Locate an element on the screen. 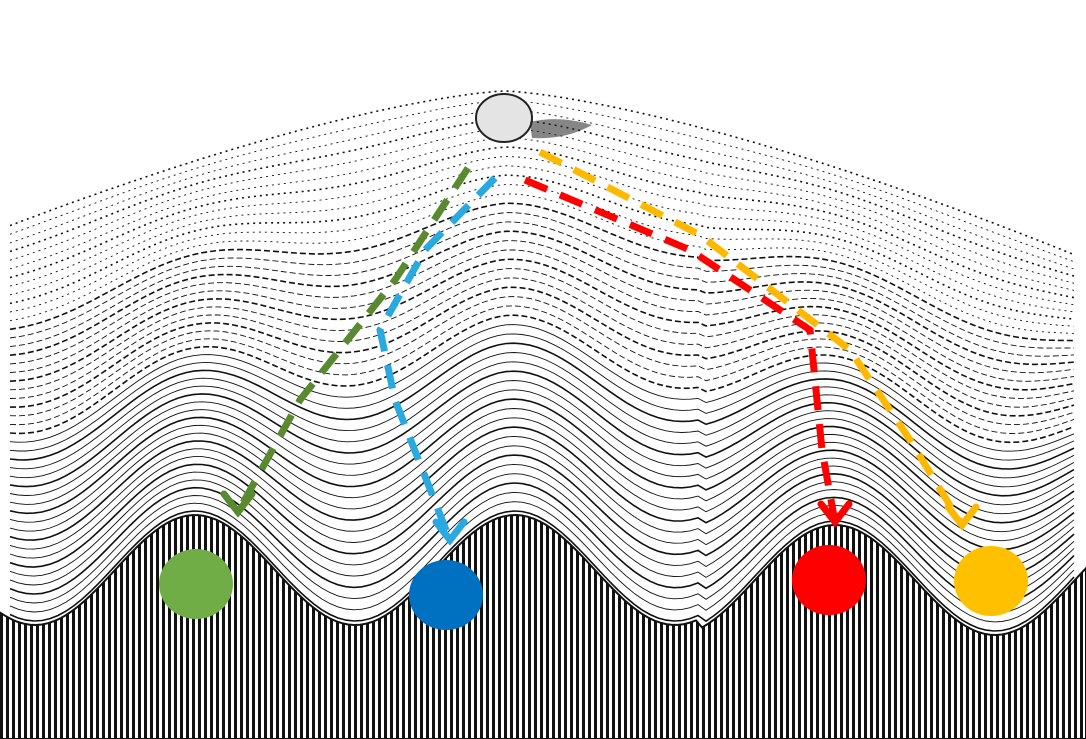 Image resolution: width=1086 pixels, height=739 pixels. valley-markers is located at coordinates (593, 587).